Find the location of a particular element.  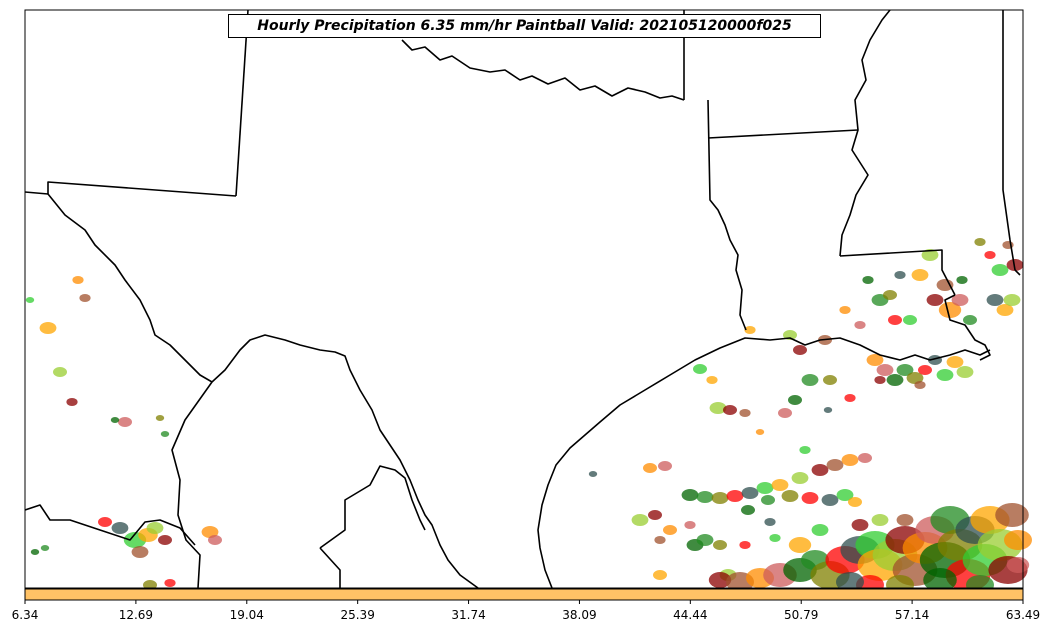

colorbar-tick-label: 44.44 is located at coordinates (690, 615).